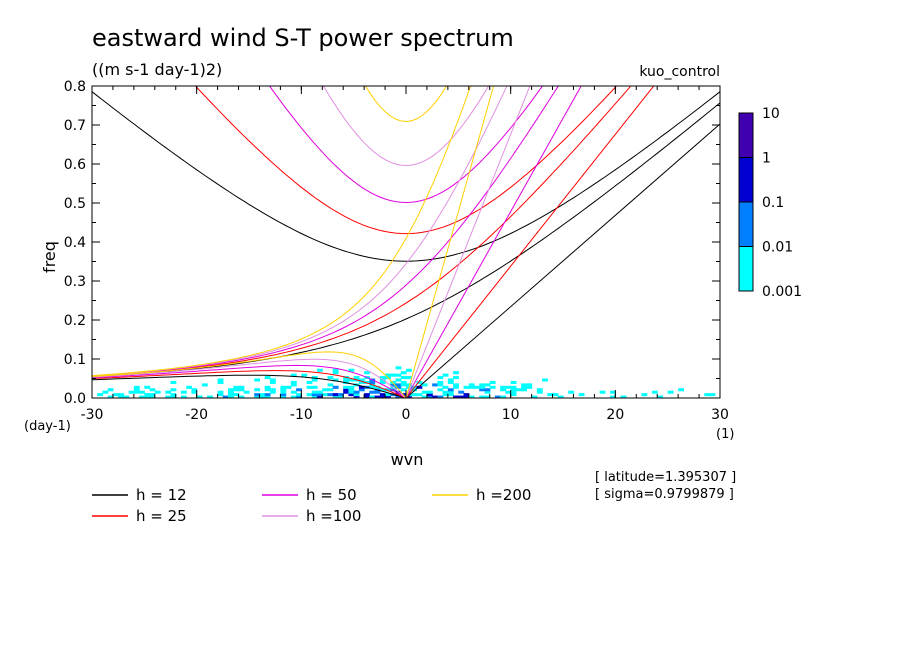 The width and height of the screenshot is (904, 654). I want to click on kelvin-curve-h12, so click(562, 260).